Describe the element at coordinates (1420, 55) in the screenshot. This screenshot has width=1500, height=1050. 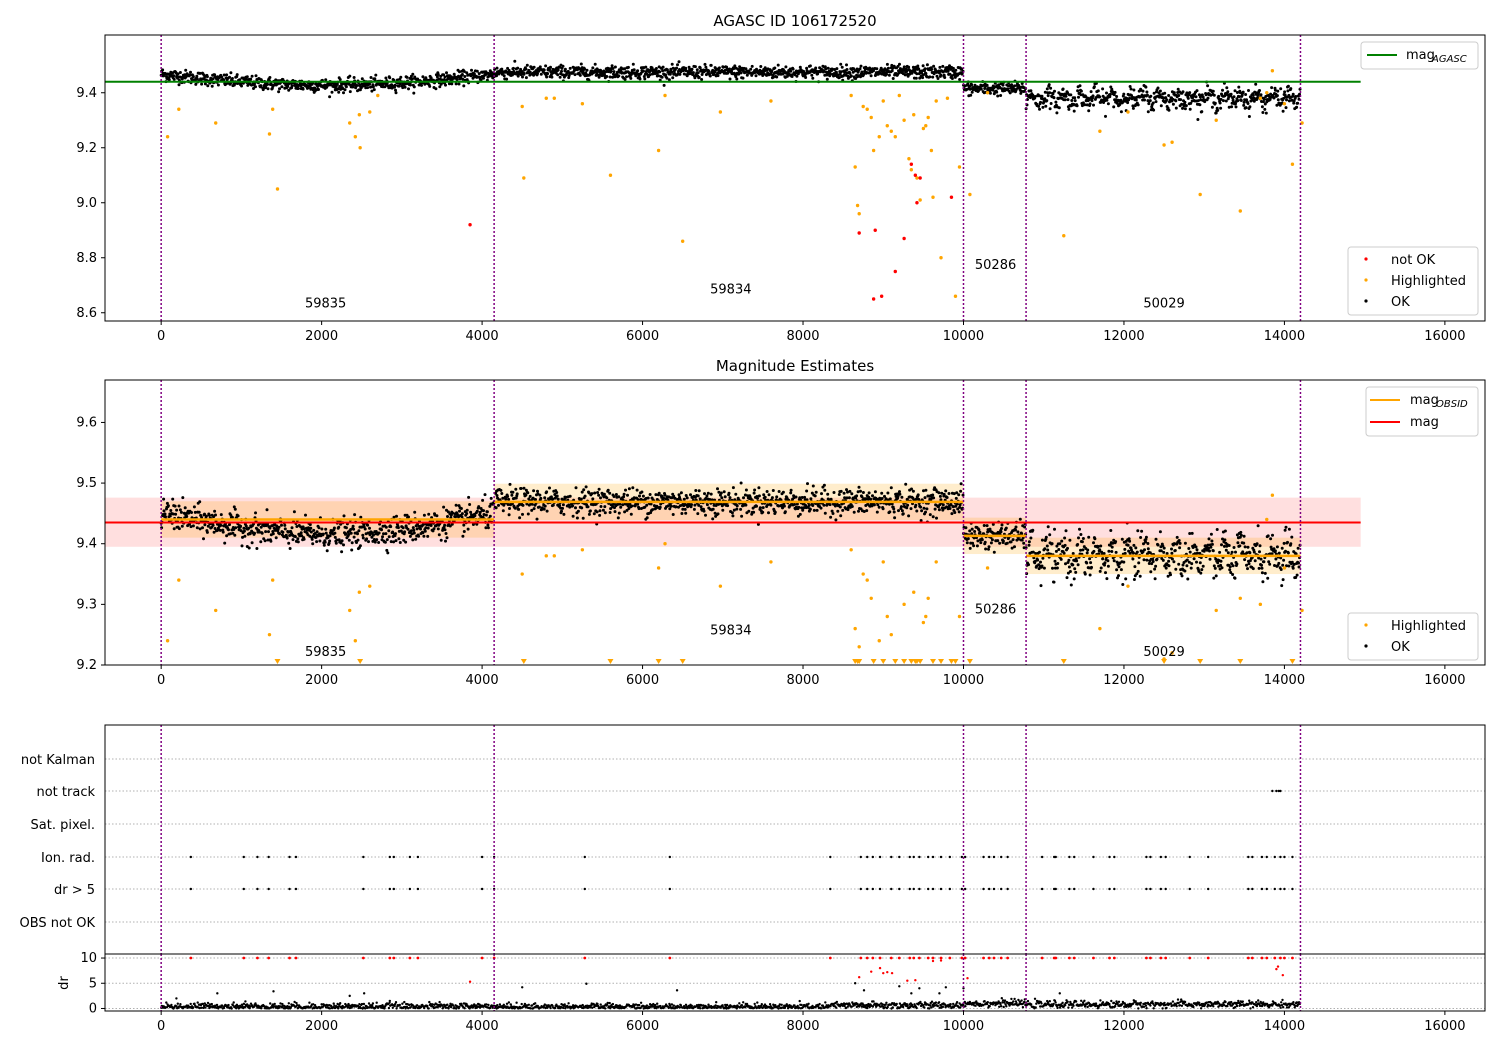
I see `agasc-legend-line-label: mag` at that location.